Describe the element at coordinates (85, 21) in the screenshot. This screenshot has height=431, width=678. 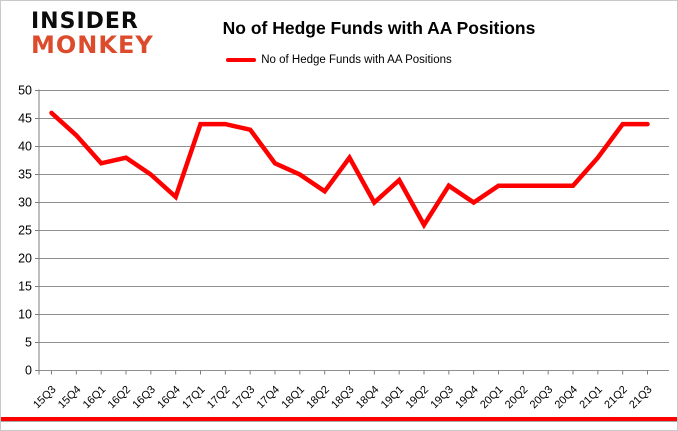
I see `logo-line-insider: INSIDER` at that location.